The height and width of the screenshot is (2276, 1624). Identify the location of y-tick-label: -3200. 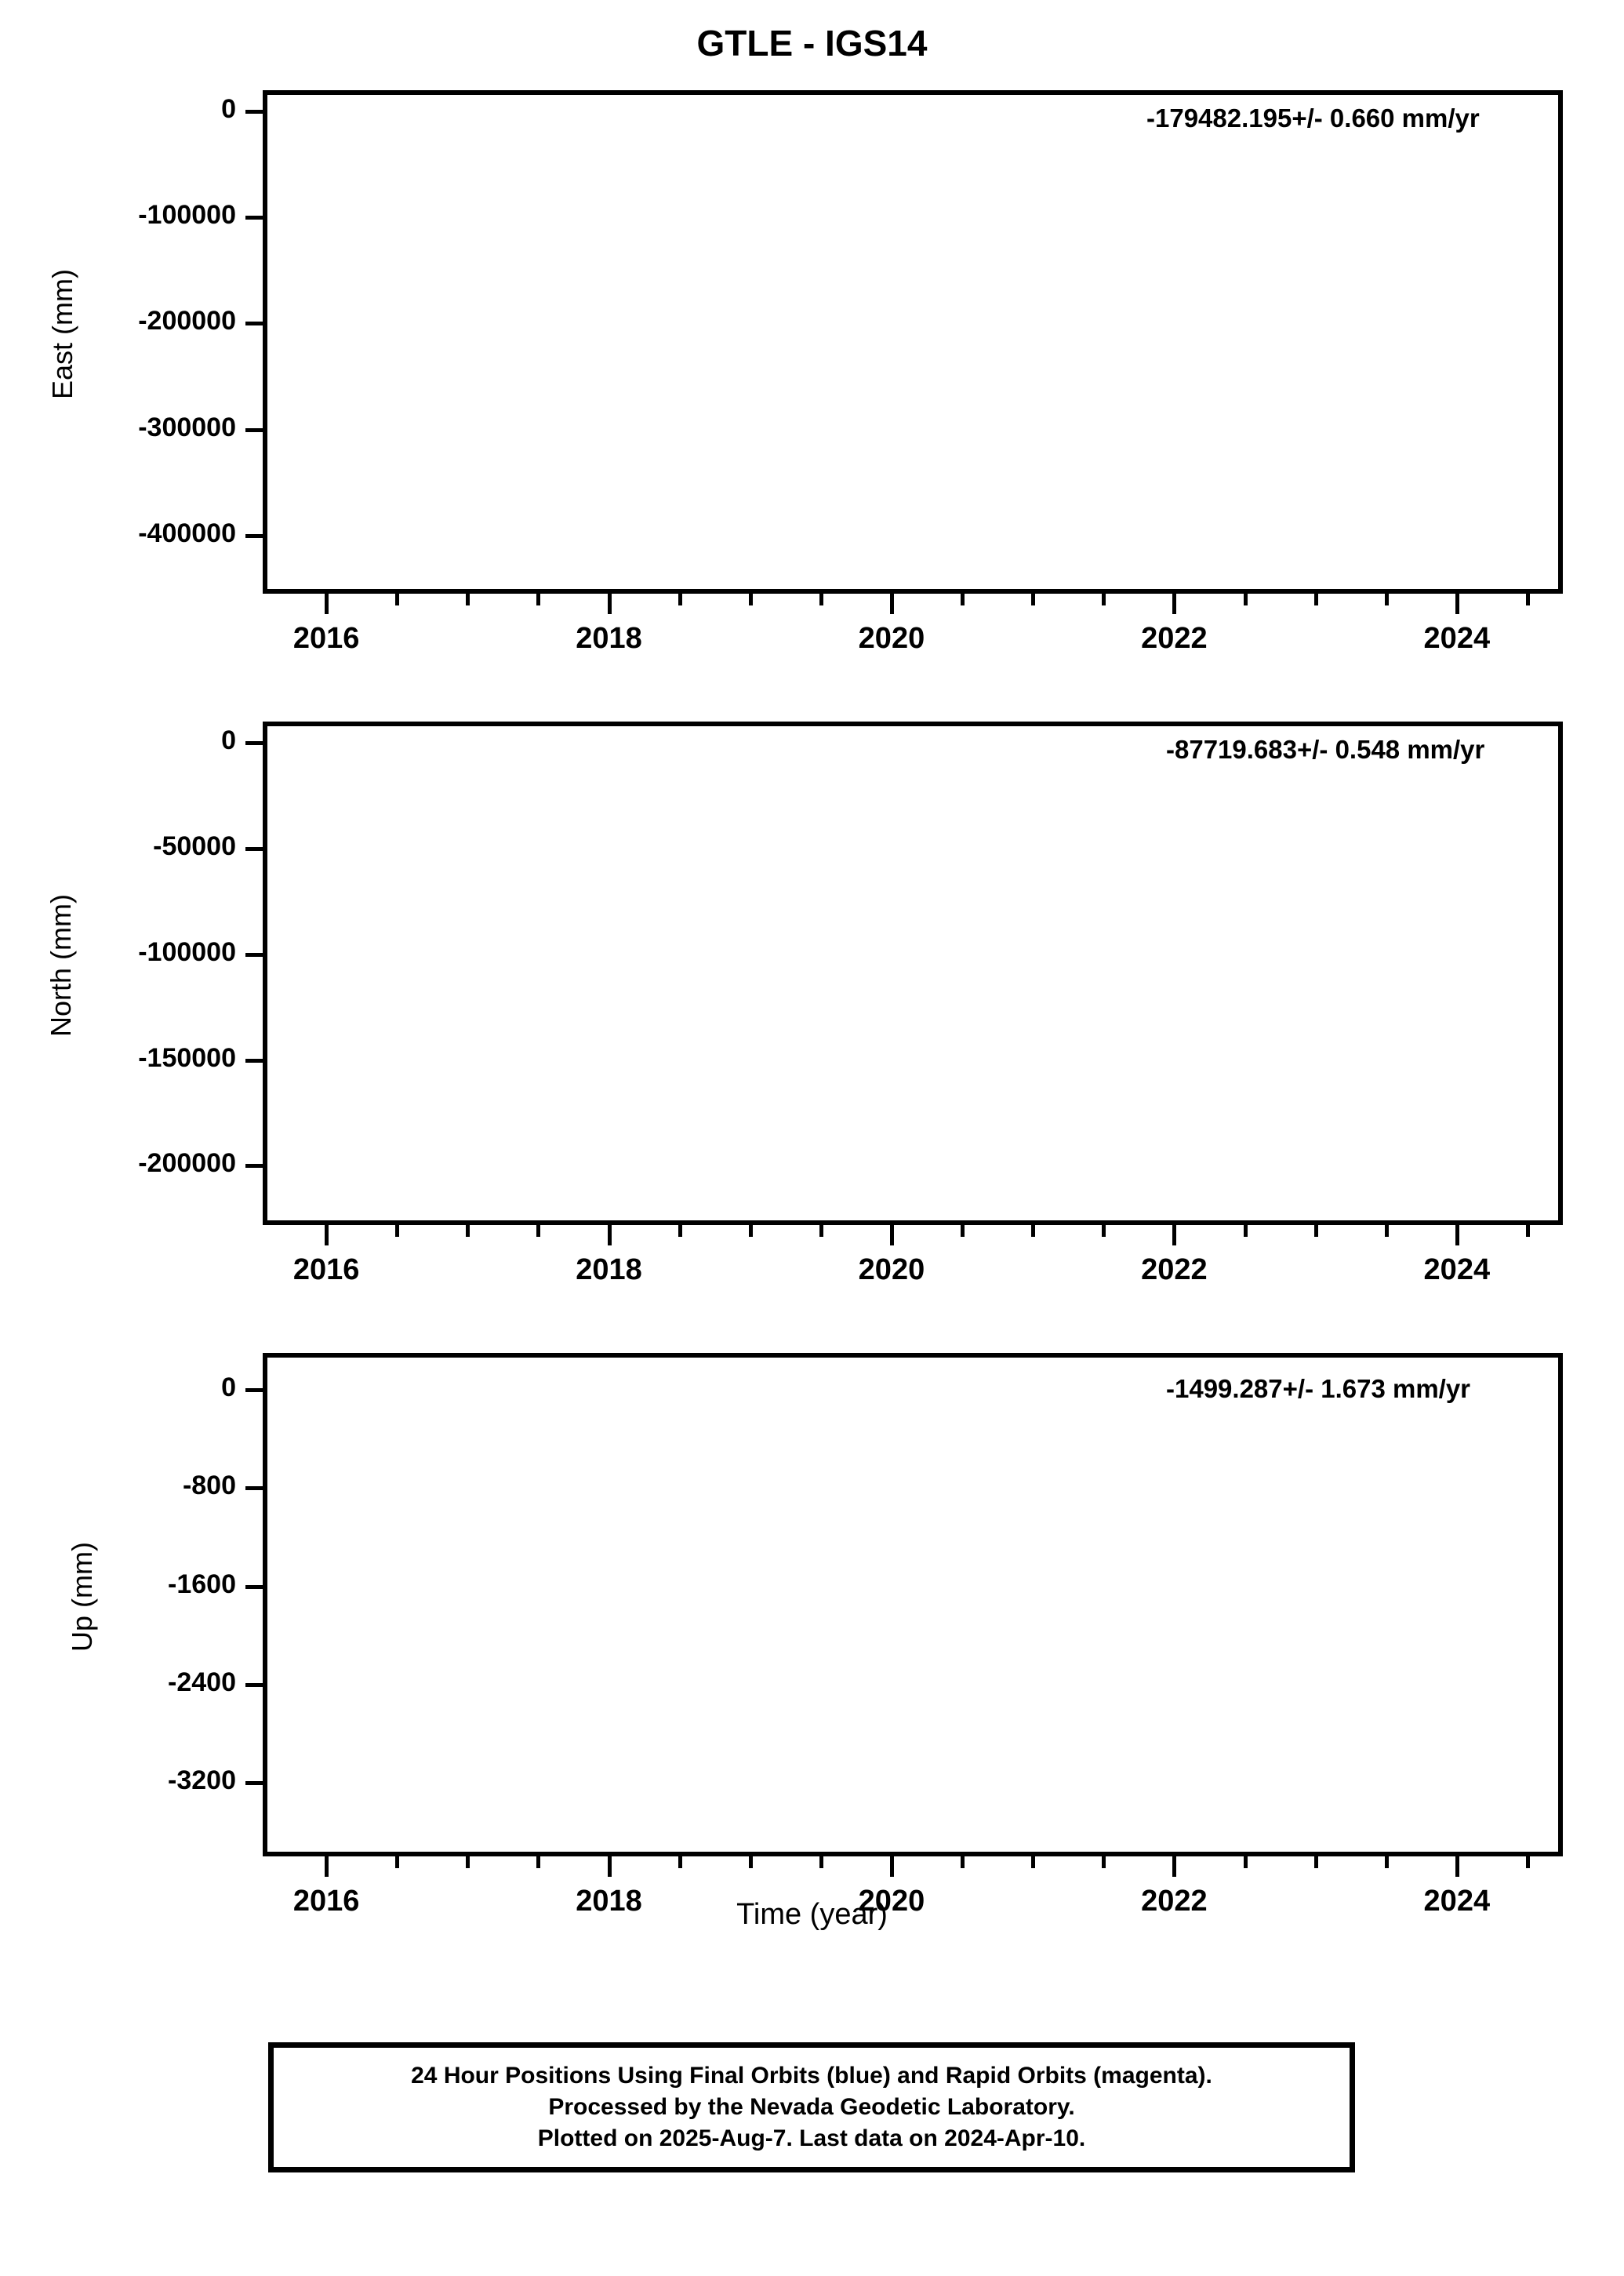
(202, 1781).